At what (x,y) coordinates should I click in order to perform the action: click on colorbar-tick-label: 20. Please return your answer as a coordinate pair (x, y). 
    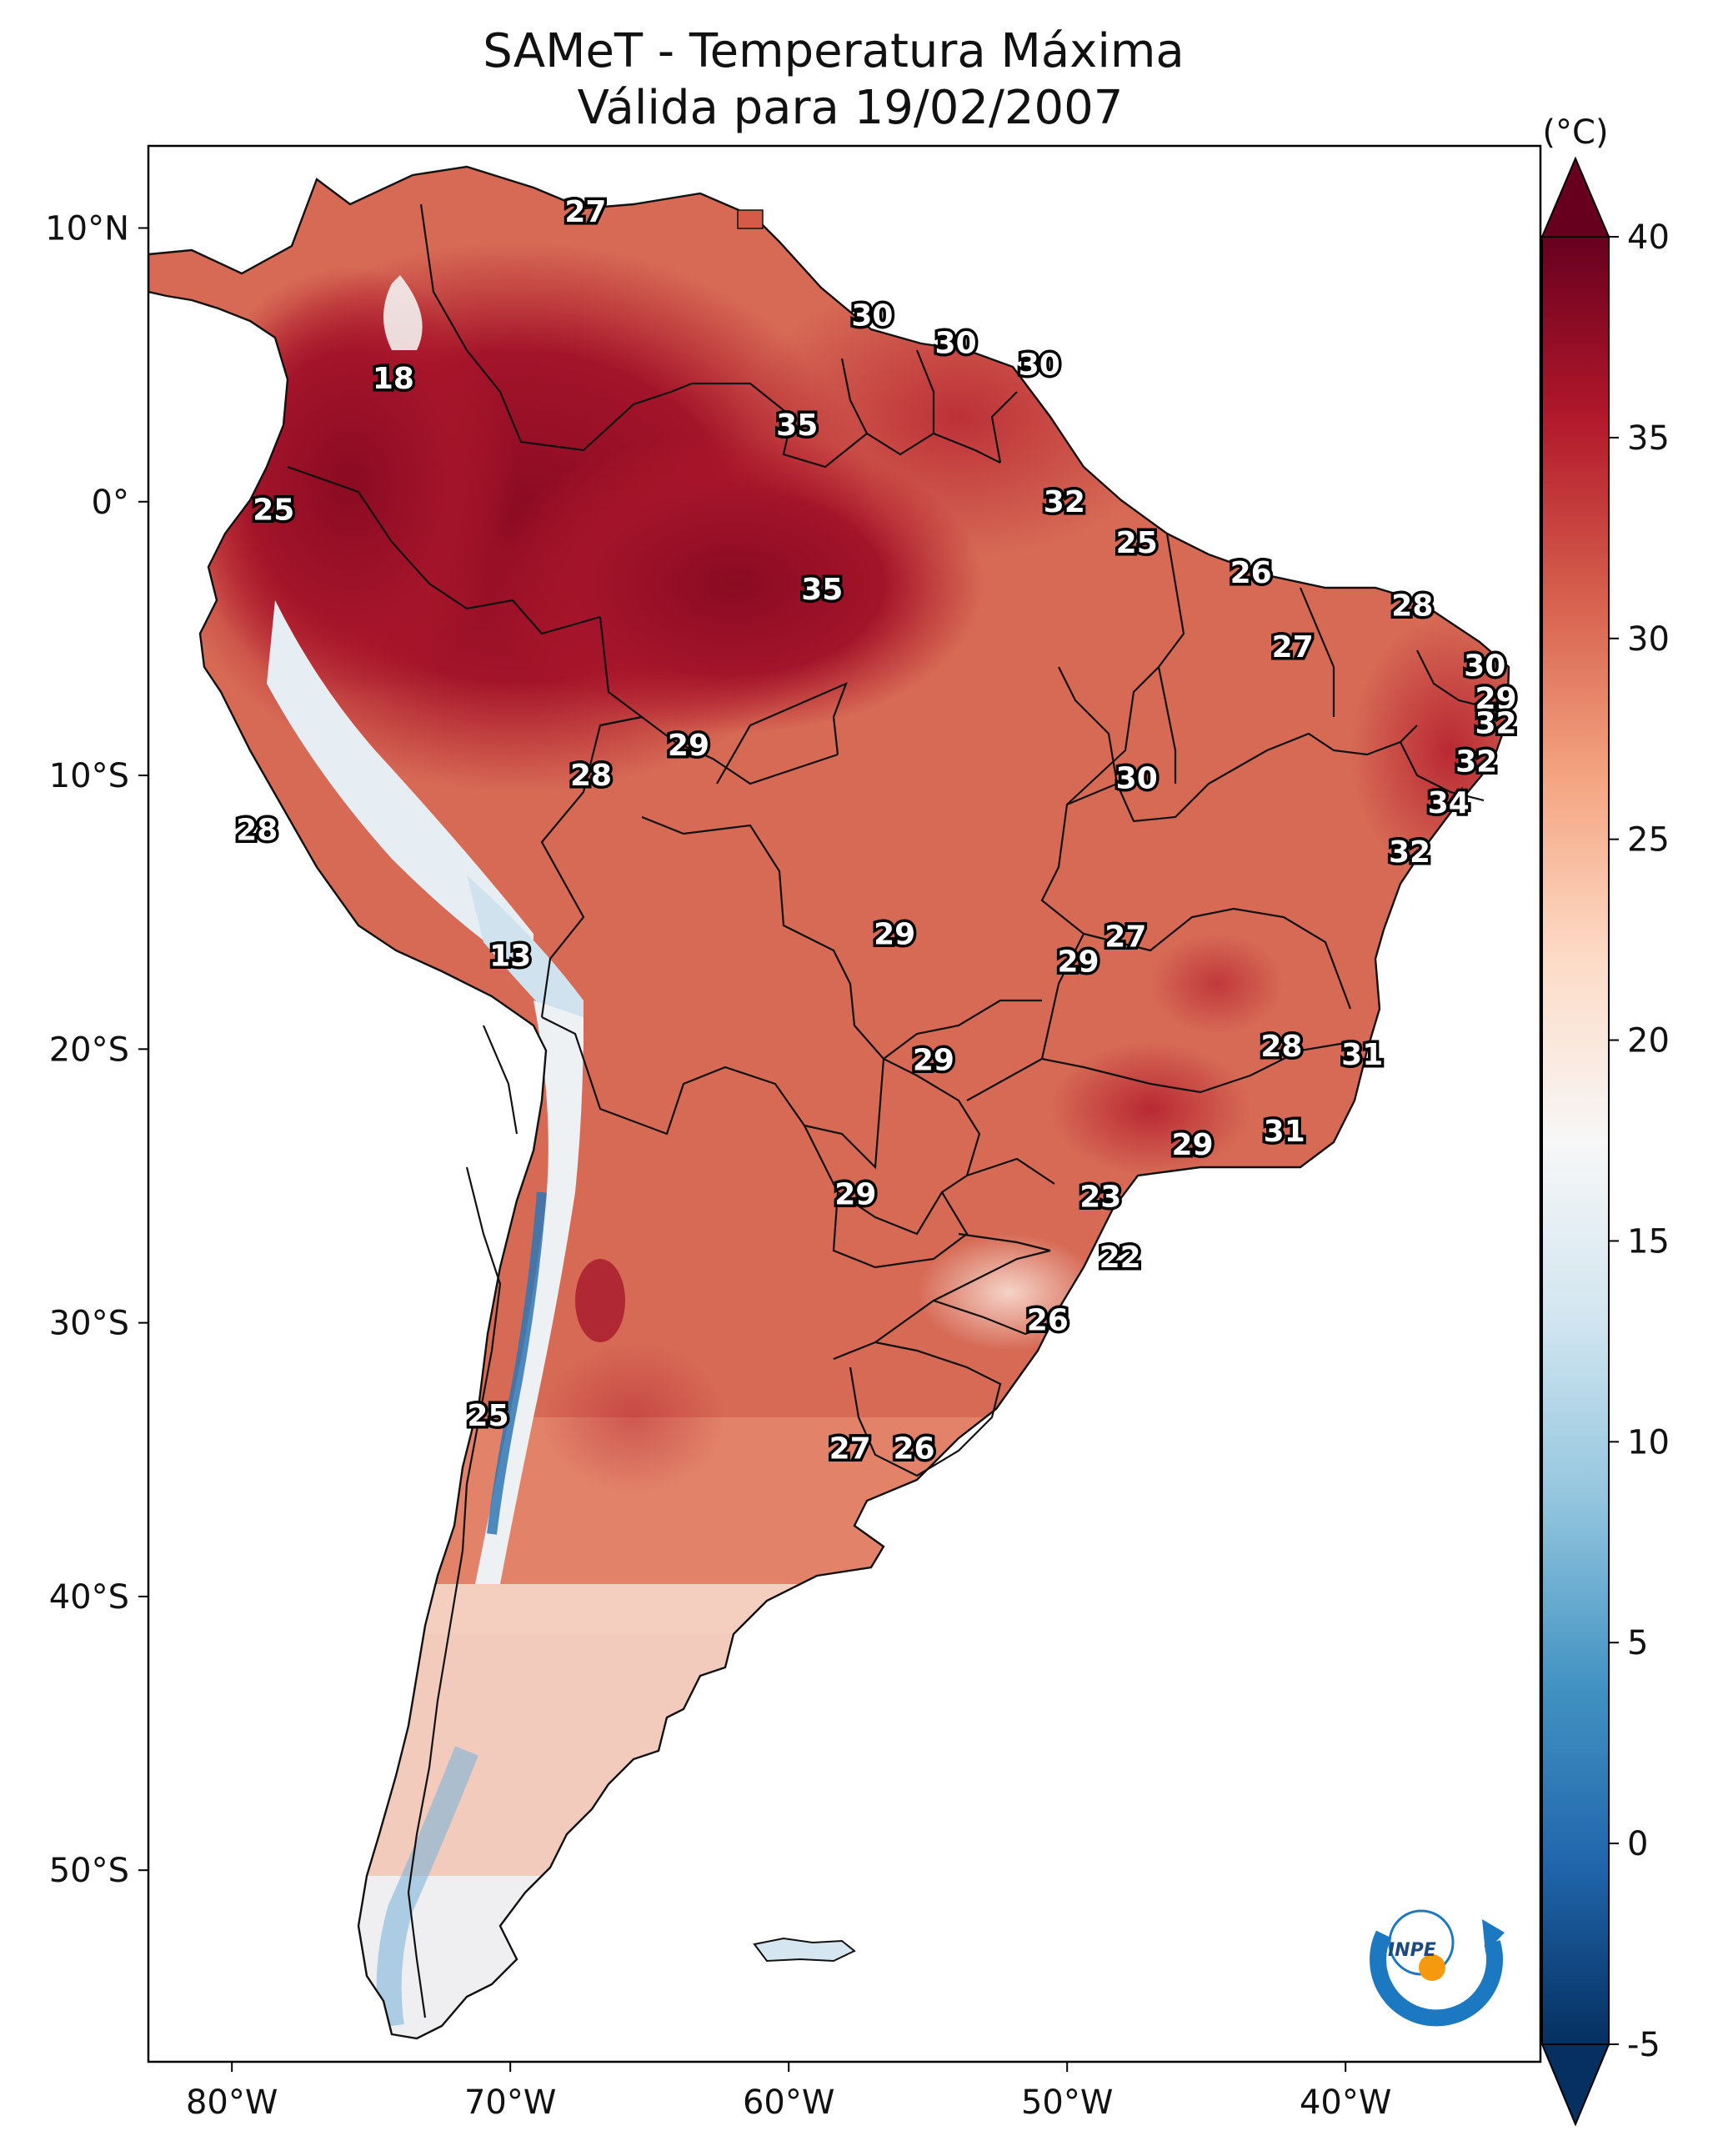
    Looking at the image, I should click on (1648, 1041).